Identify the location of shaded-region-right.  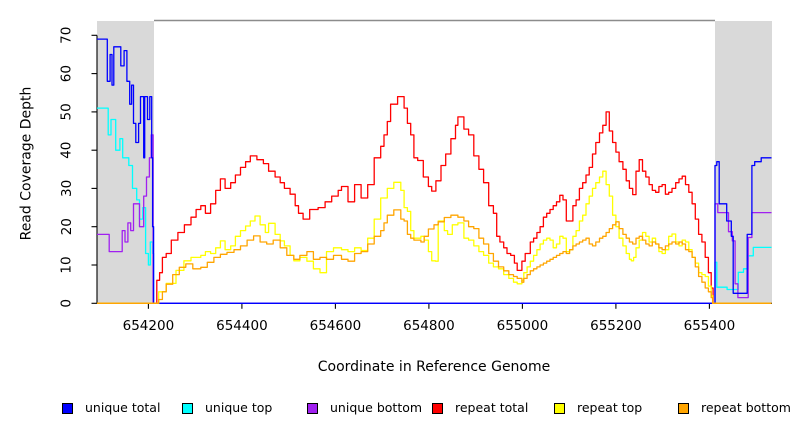
(743, 162).